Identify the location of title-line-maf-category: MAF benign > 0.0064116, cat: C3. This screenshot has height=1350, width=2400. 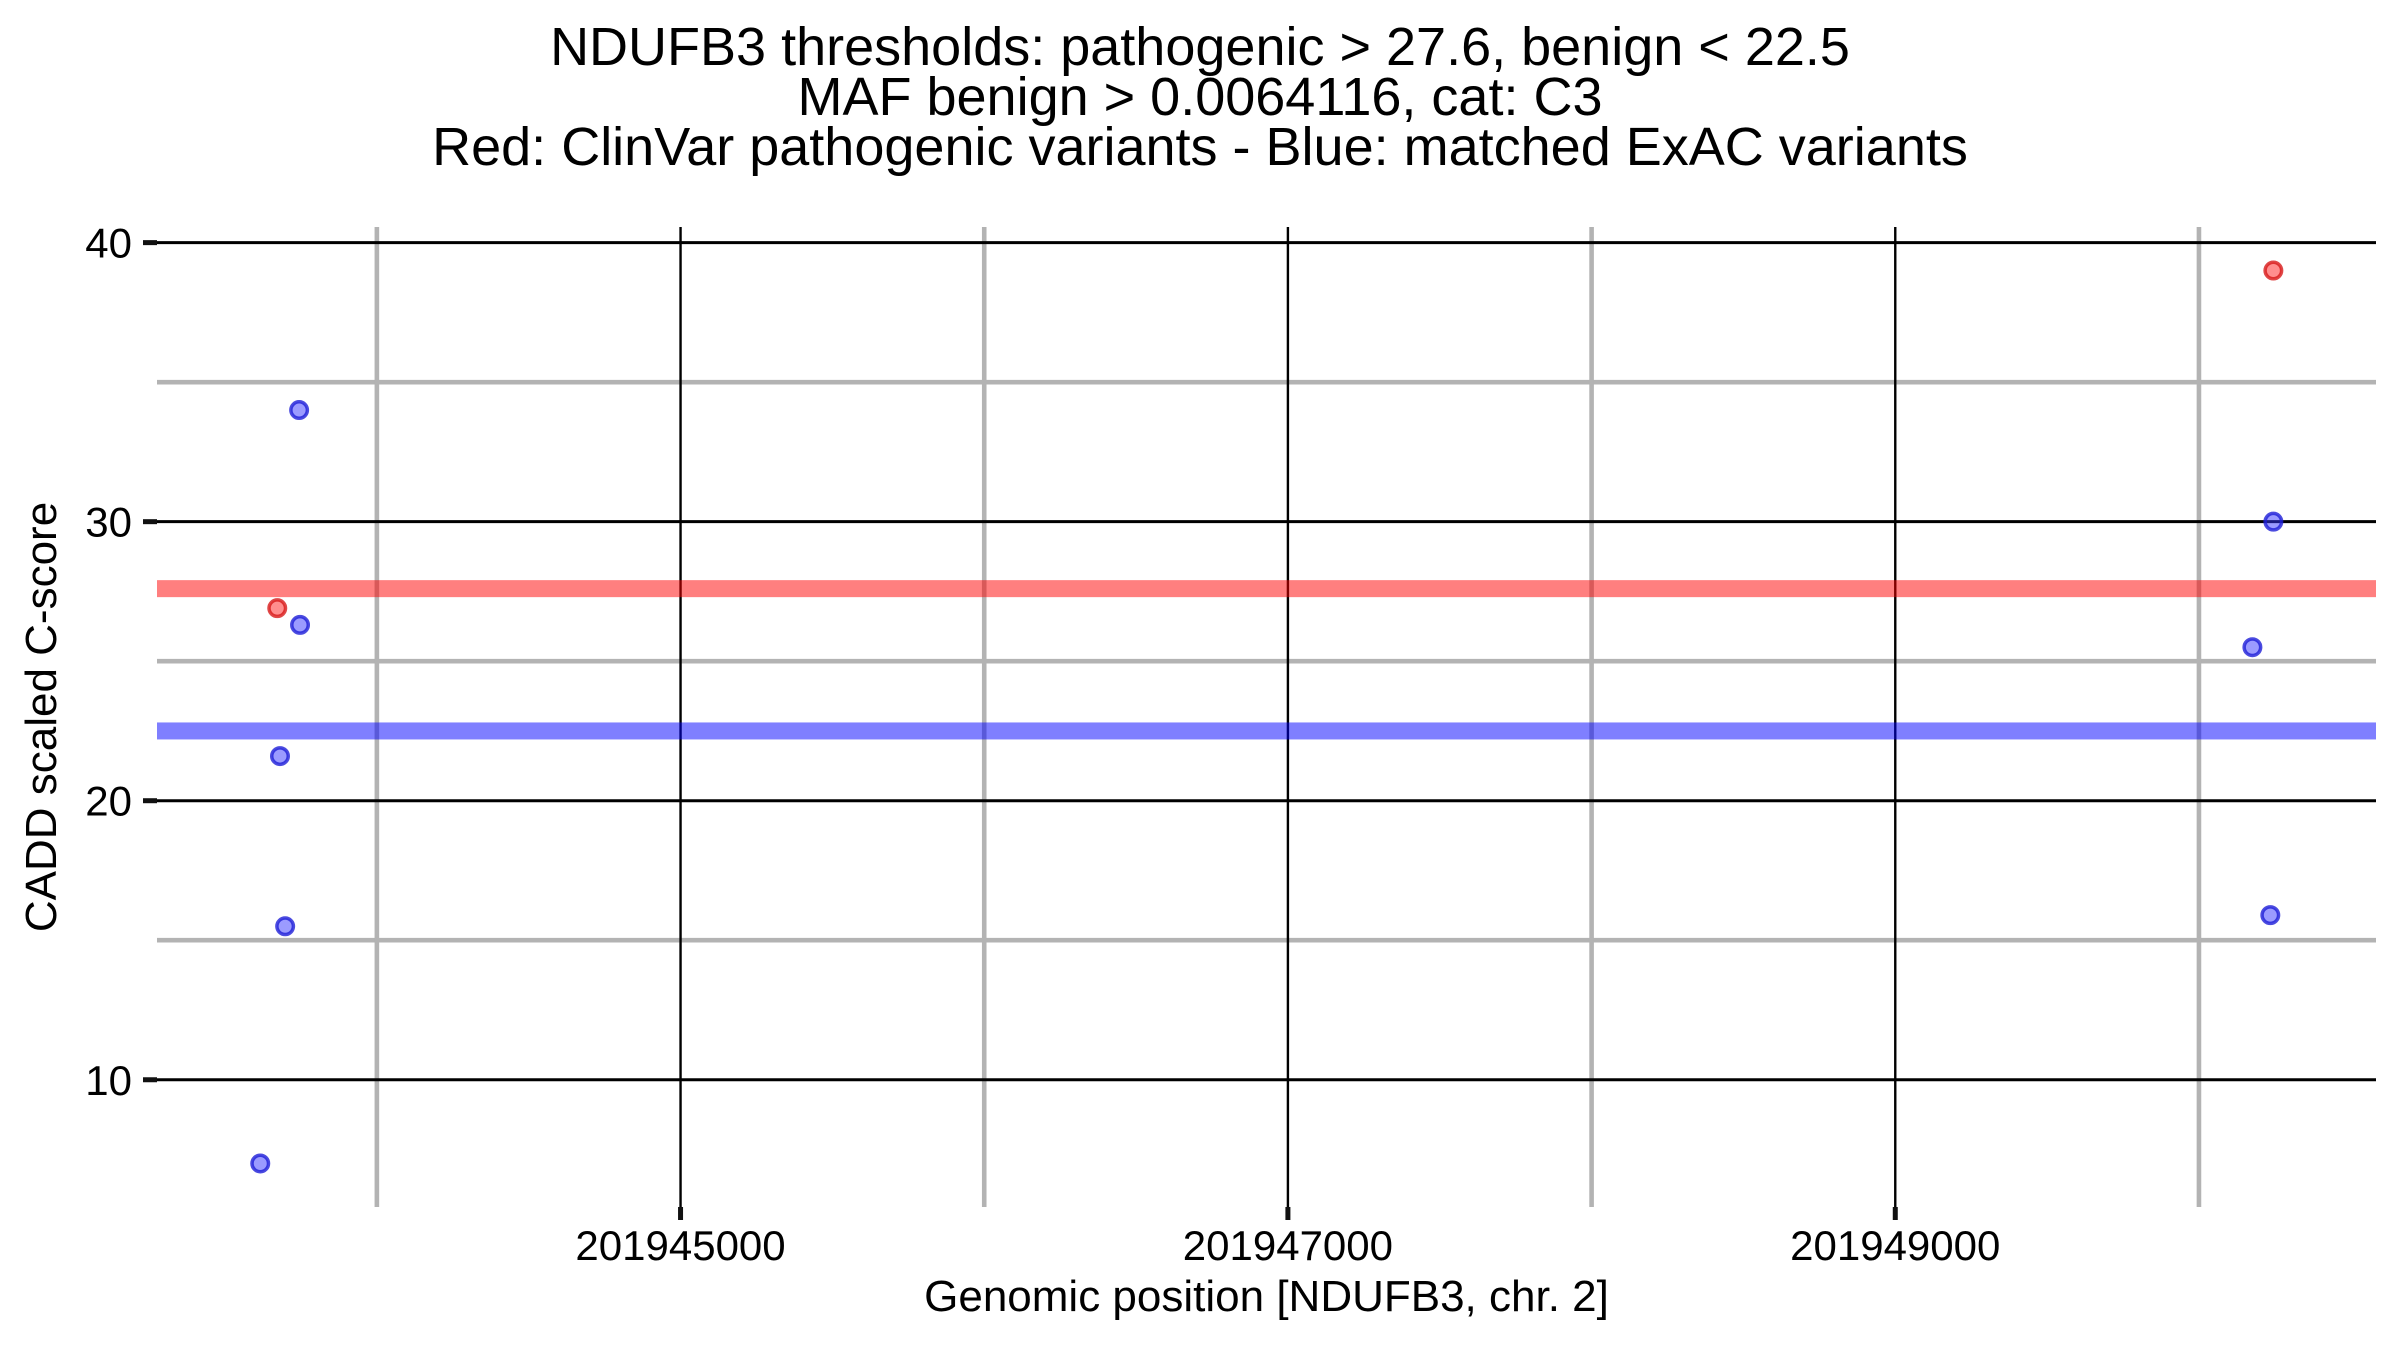
(1200, 97).